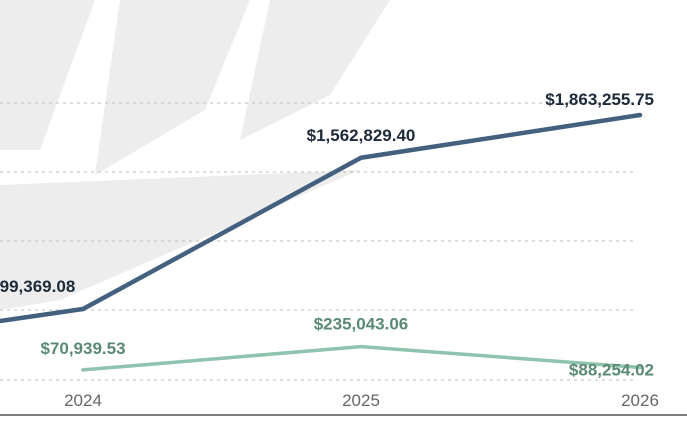 This screenshot has height=446, width=687. I want to click on data-label: $88,254.02, so click(611, 369).